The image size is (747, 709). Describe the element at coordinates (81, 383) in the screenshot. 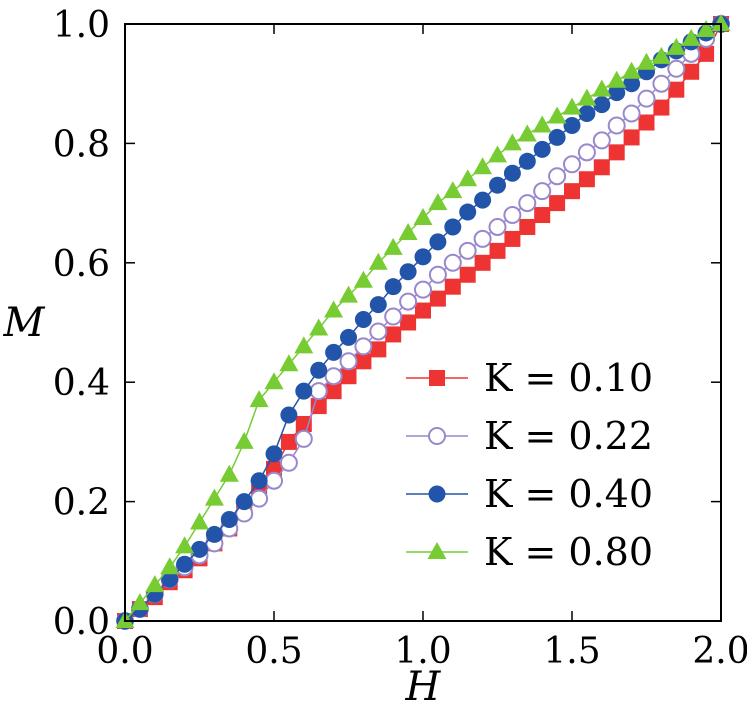

I see `y-tick-label: 0.4` at that location.